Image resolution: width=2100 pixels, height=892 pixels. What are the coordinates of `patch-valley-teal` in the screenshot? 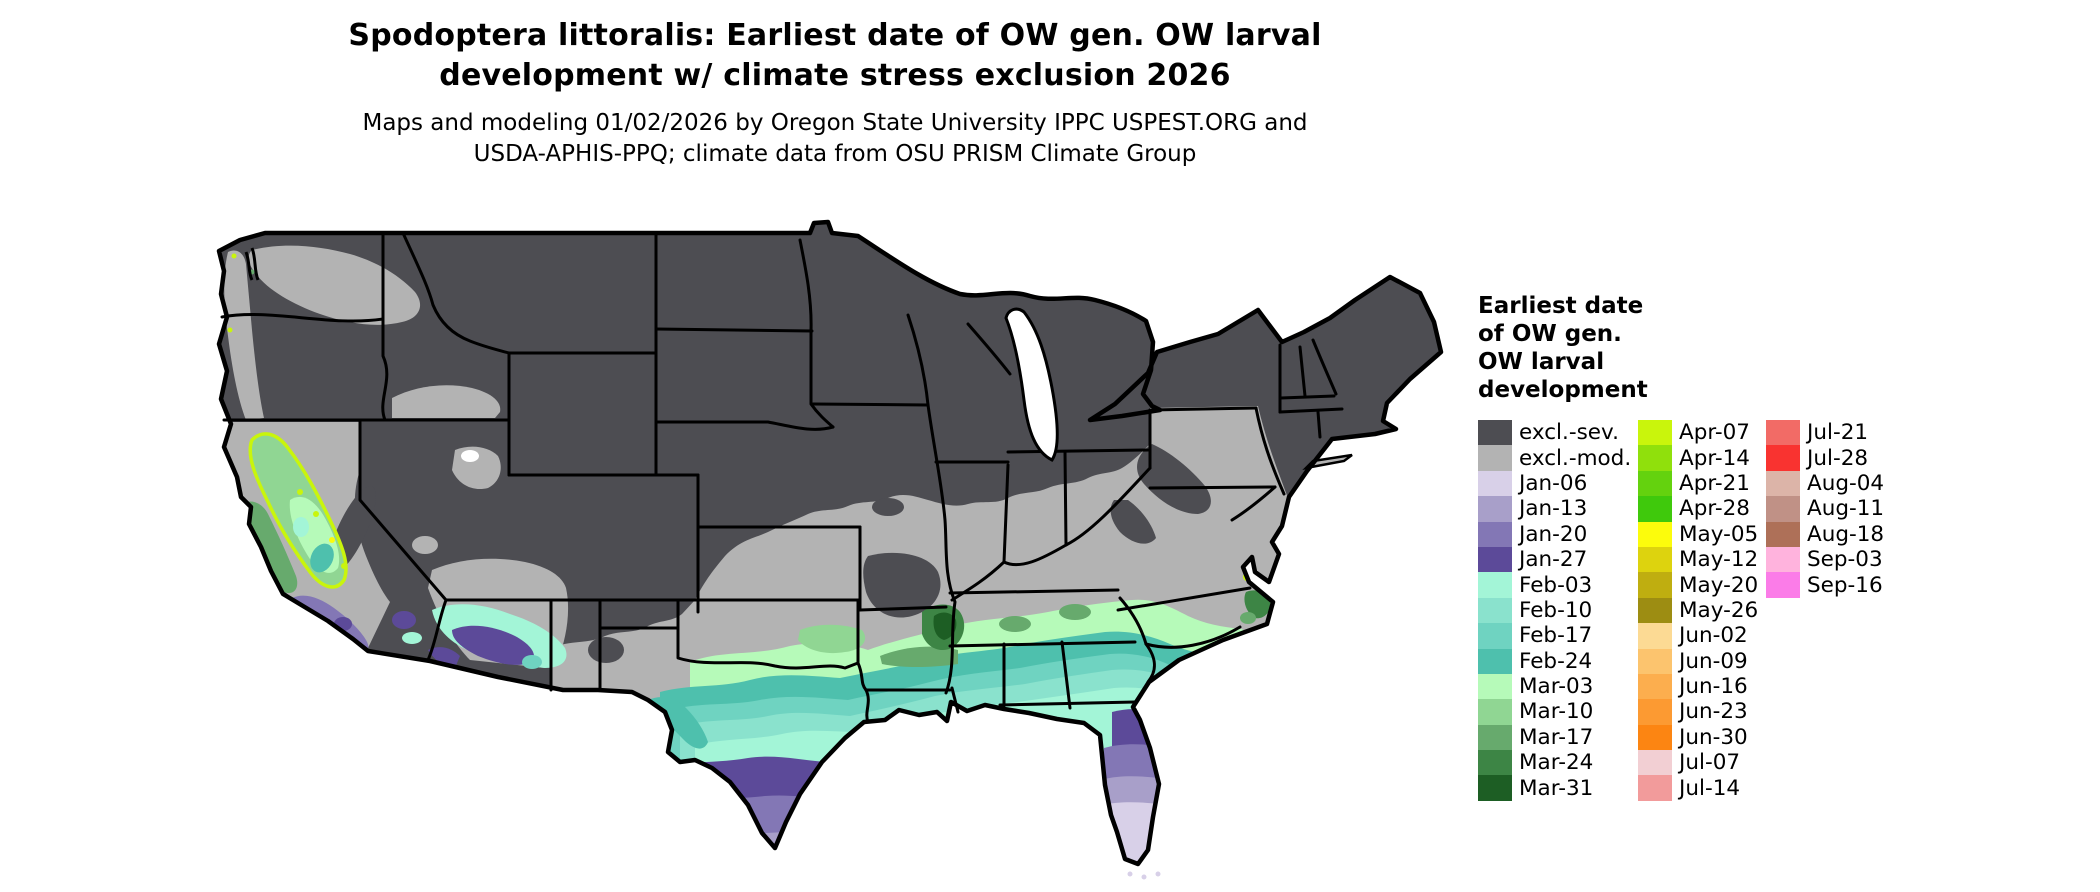 It's located at (322, 558).